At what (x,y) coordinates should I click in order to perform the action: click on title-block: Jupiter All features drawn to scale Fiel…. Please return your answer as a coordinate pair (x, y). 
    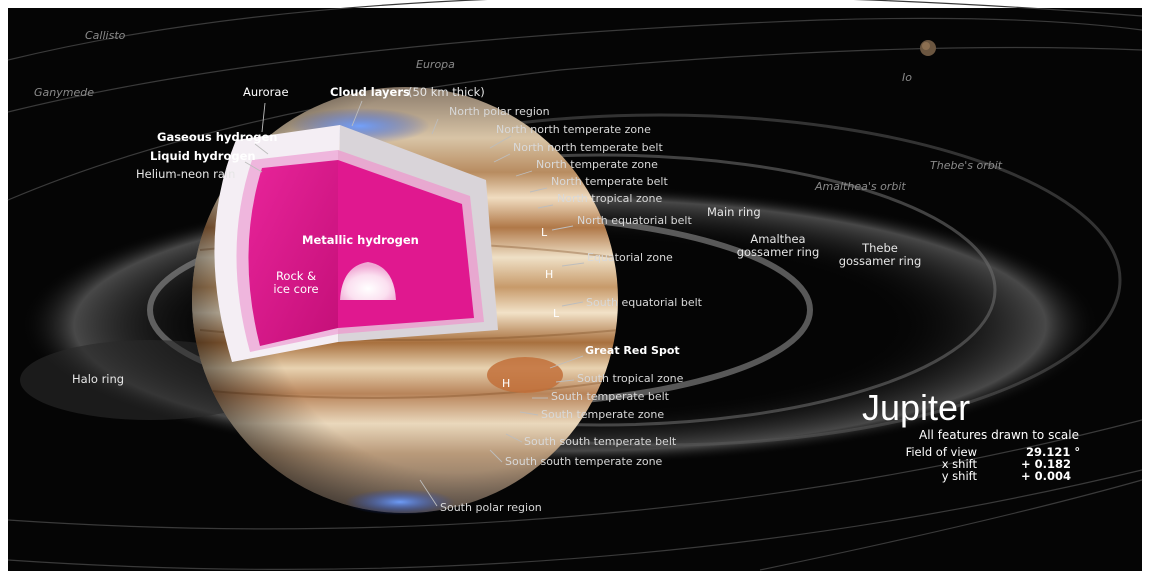
    Looking at the image, I should click on (971, 435).